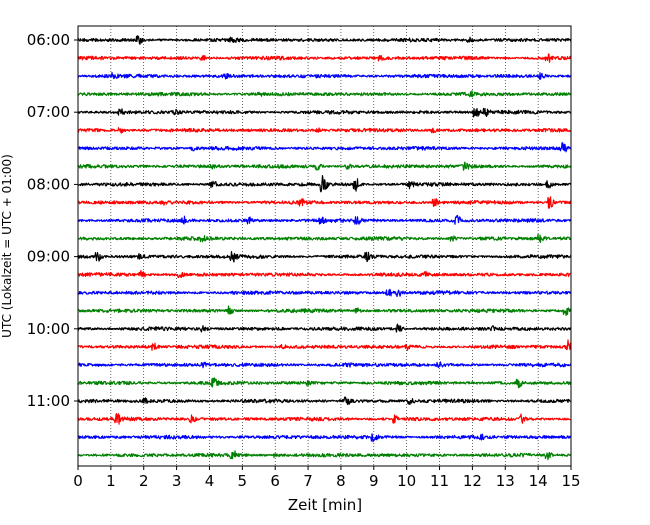  What do you see at coordinates (210, 481) in the screenshot?
I see `x-tick-label-4: 4` at bounding box center [210, 481].